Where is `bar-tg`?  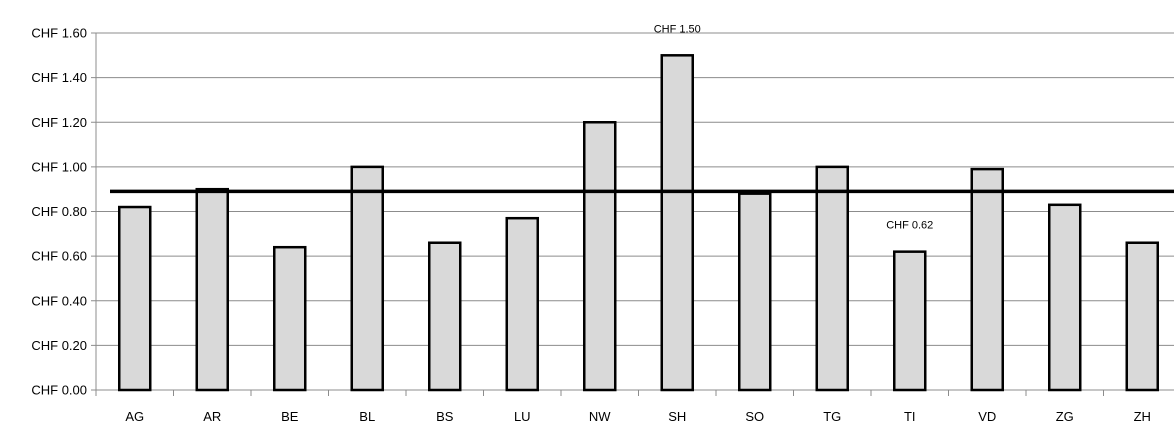
bar-tg is located at coordinates (832, 278).